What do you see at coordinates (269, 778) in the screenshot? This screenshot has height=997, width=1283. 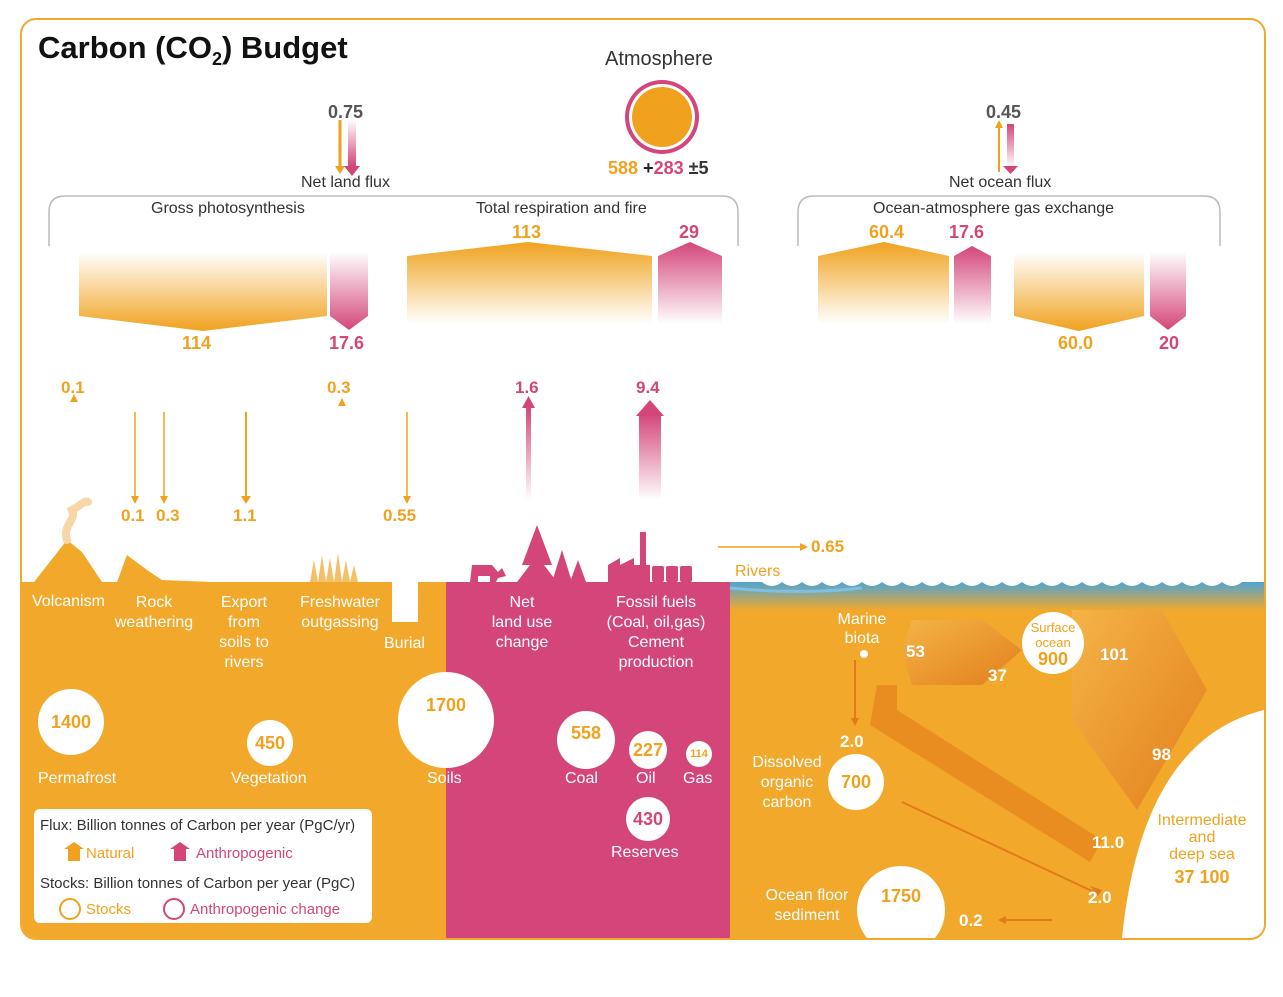 I see `vegetation-label: Vegetation` at bounding box center [269, 778].